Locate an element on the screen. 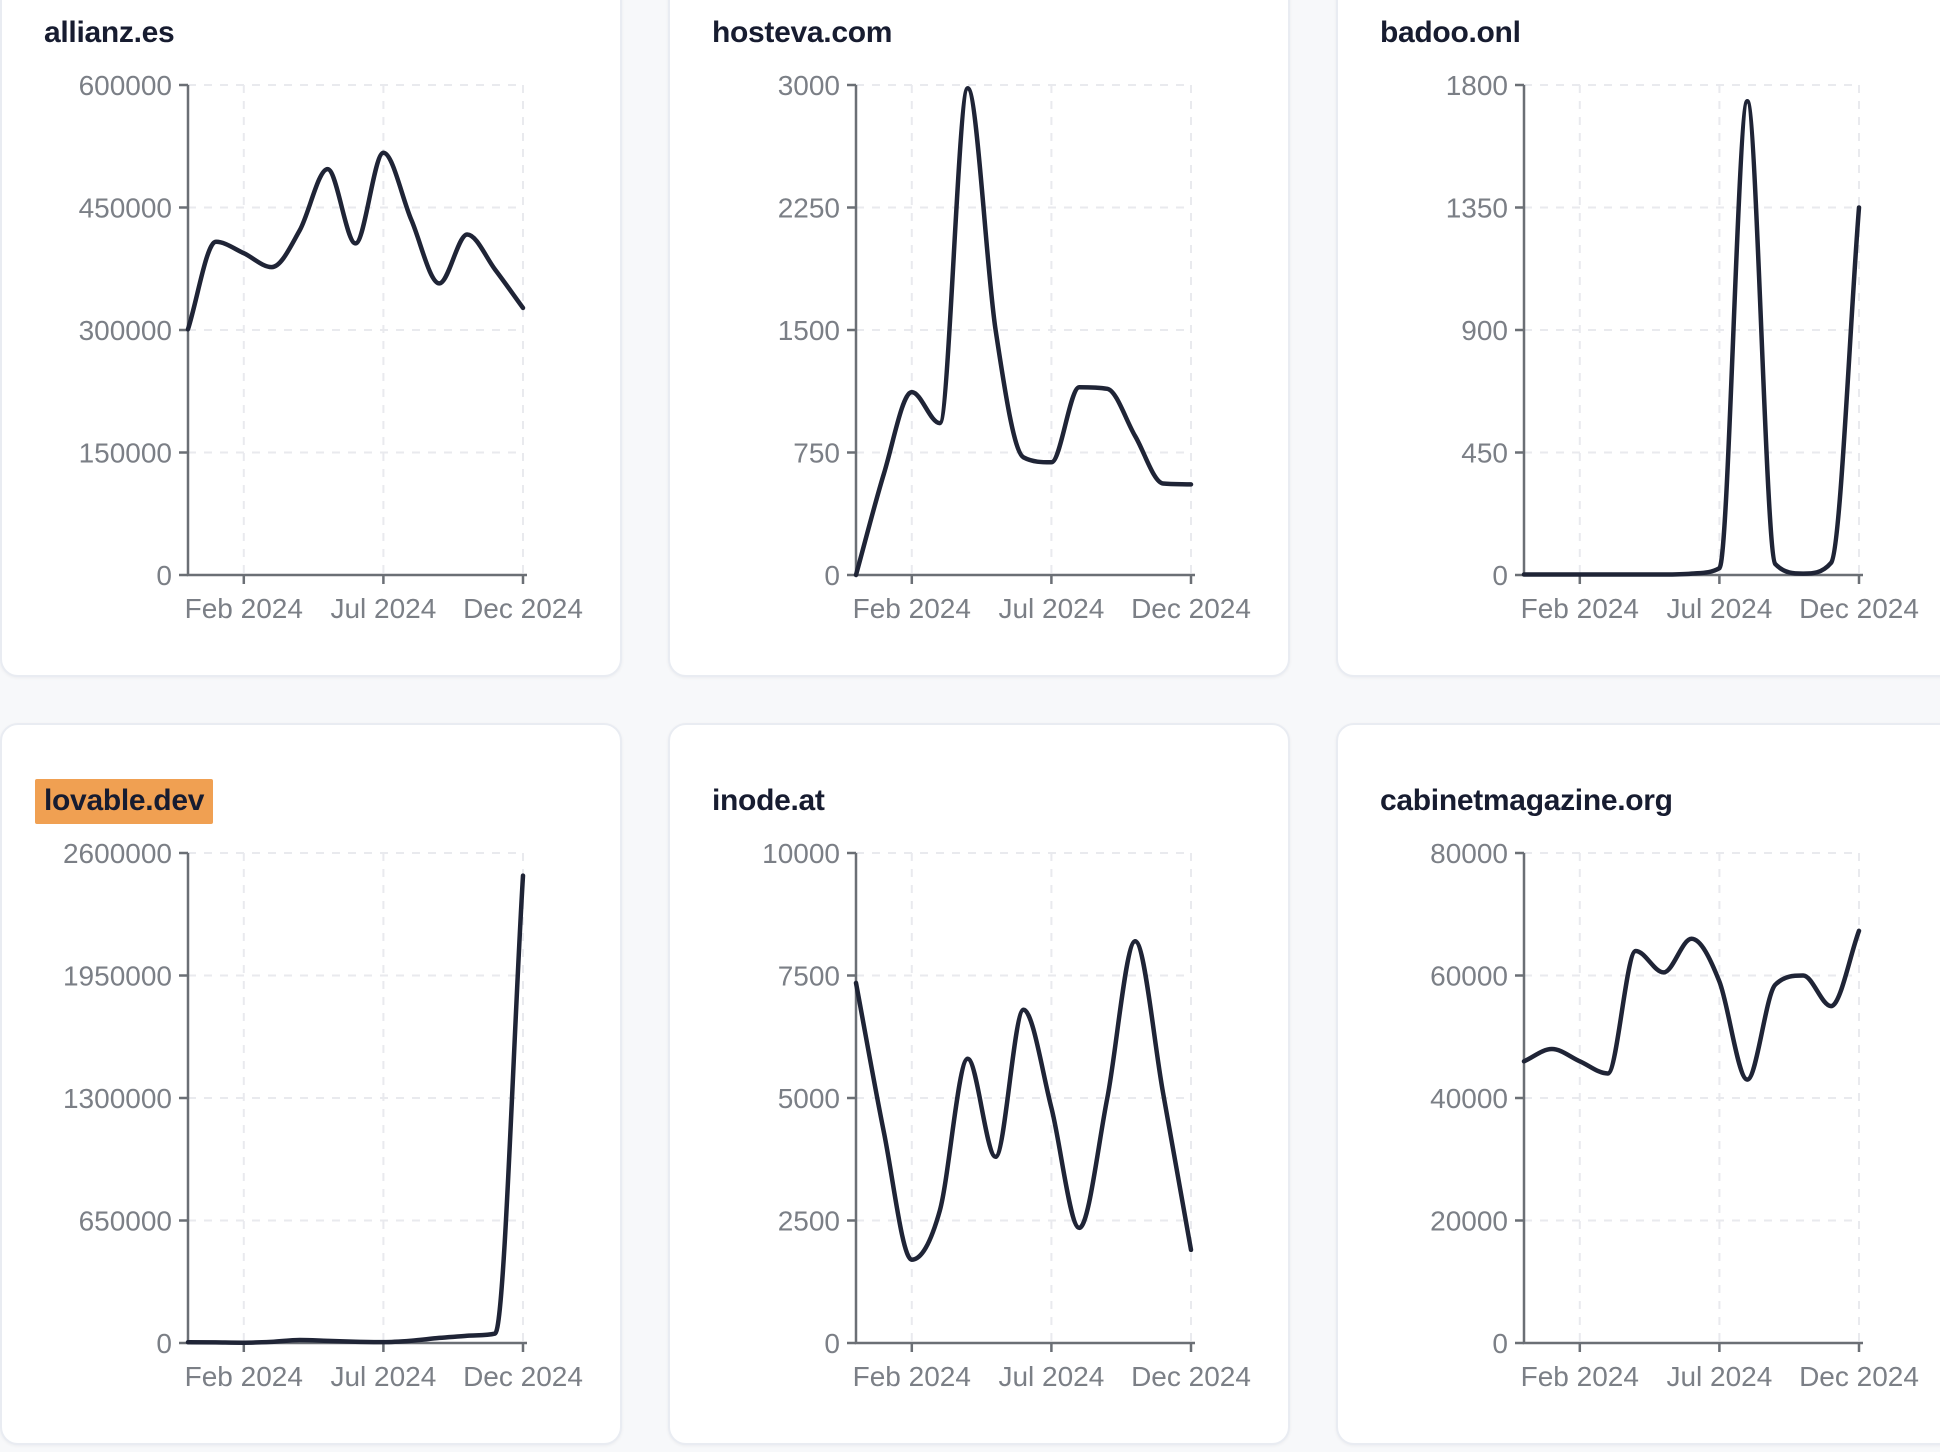 The height and width of the screenshot is (1452, 1940). y-tick-label: 300000 is located at coordinates (125, 330).